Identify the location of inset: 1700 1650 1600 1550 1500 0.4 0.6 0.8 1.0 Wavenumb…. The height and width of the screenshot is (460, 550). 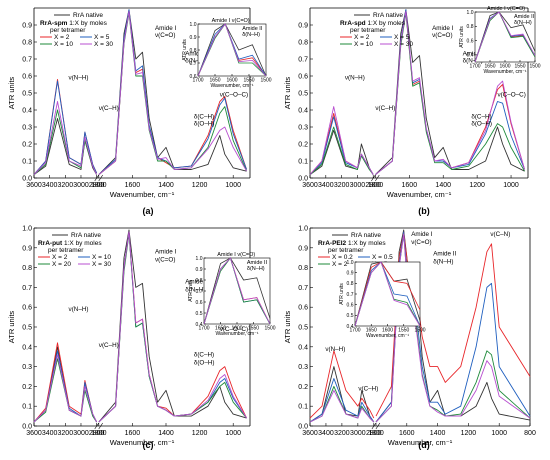
(500, 40).